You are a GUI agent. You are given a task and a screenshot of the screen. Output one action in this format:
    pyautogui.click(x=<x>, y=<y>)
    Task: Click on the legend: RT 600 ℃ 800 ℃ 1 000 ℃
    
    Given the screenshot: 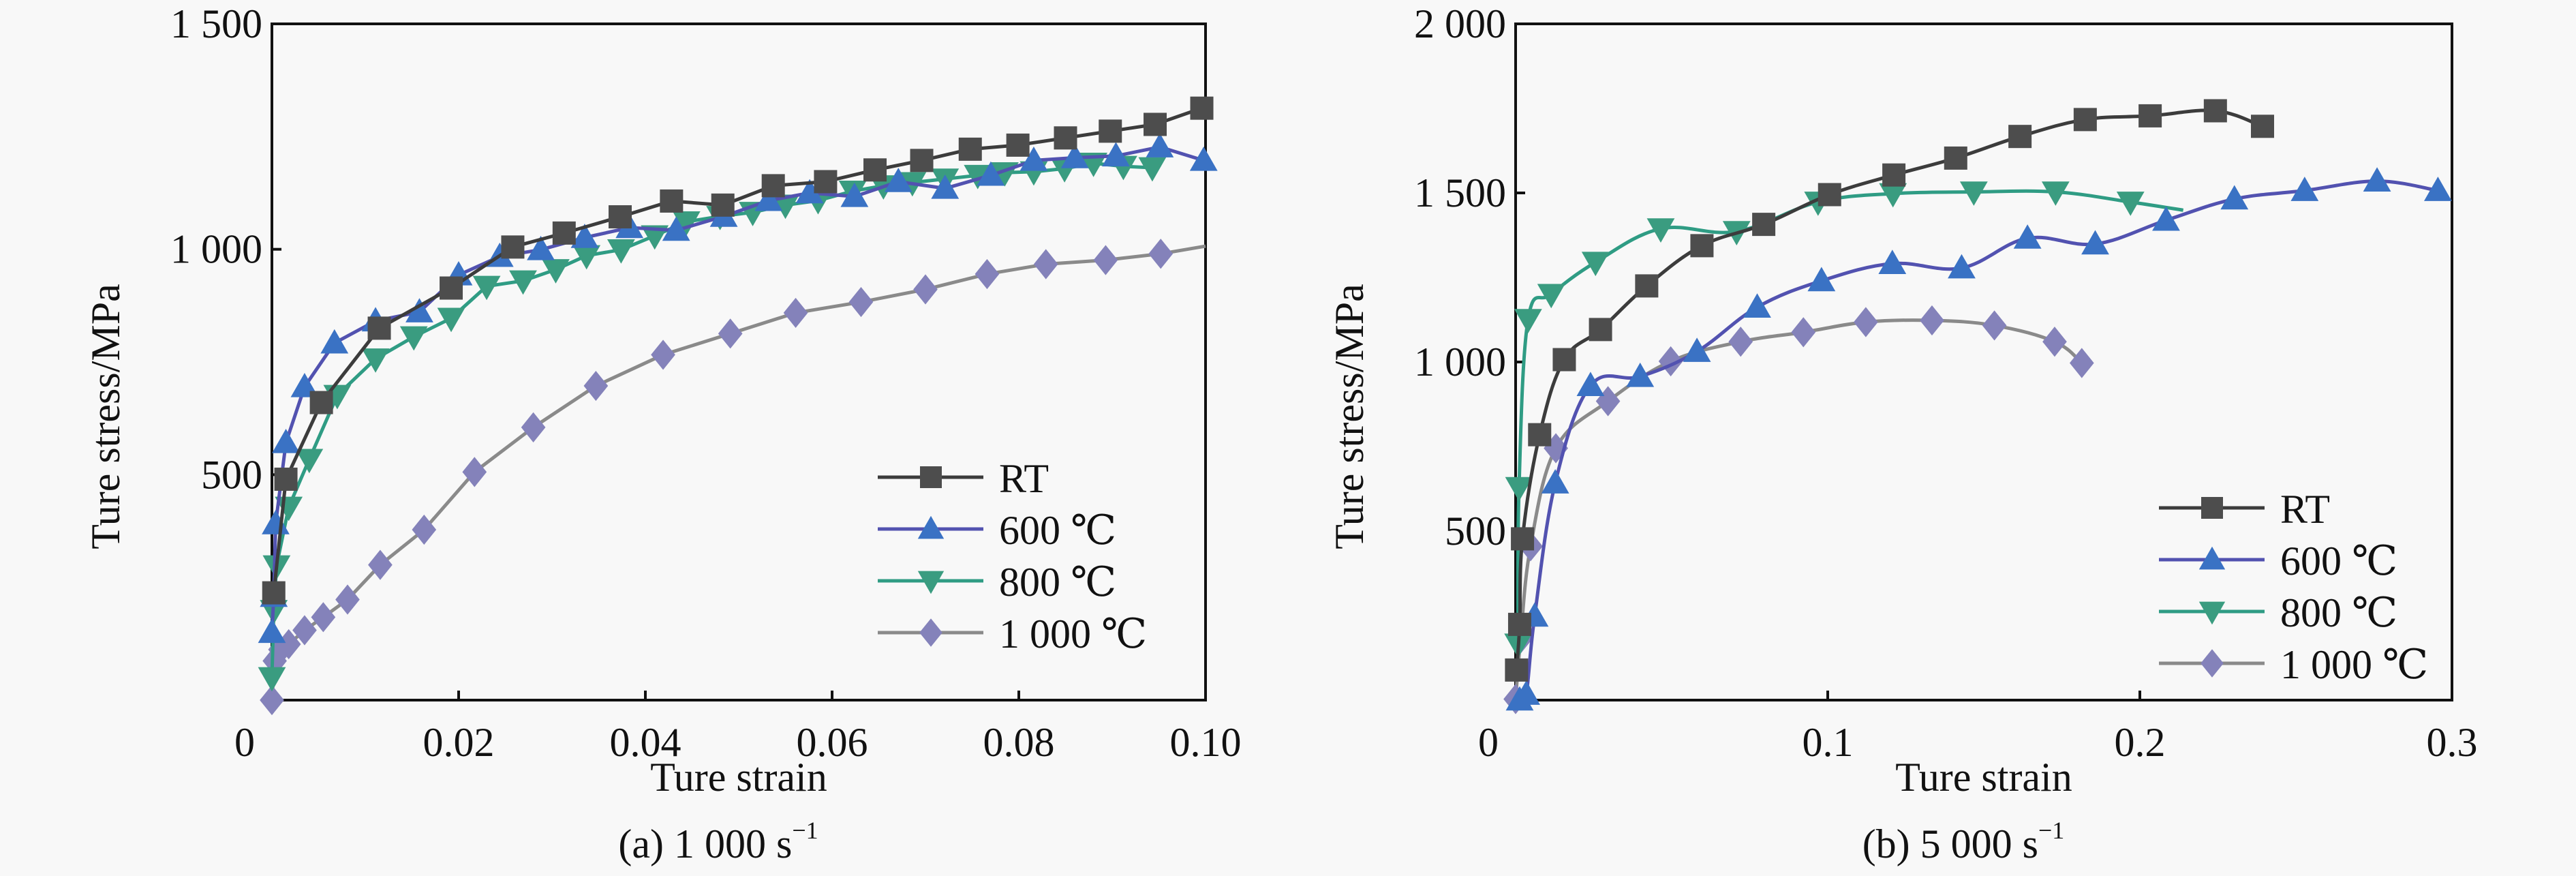 What is the action you would take?
    pyautogui.click(x=1012, y=556)
    